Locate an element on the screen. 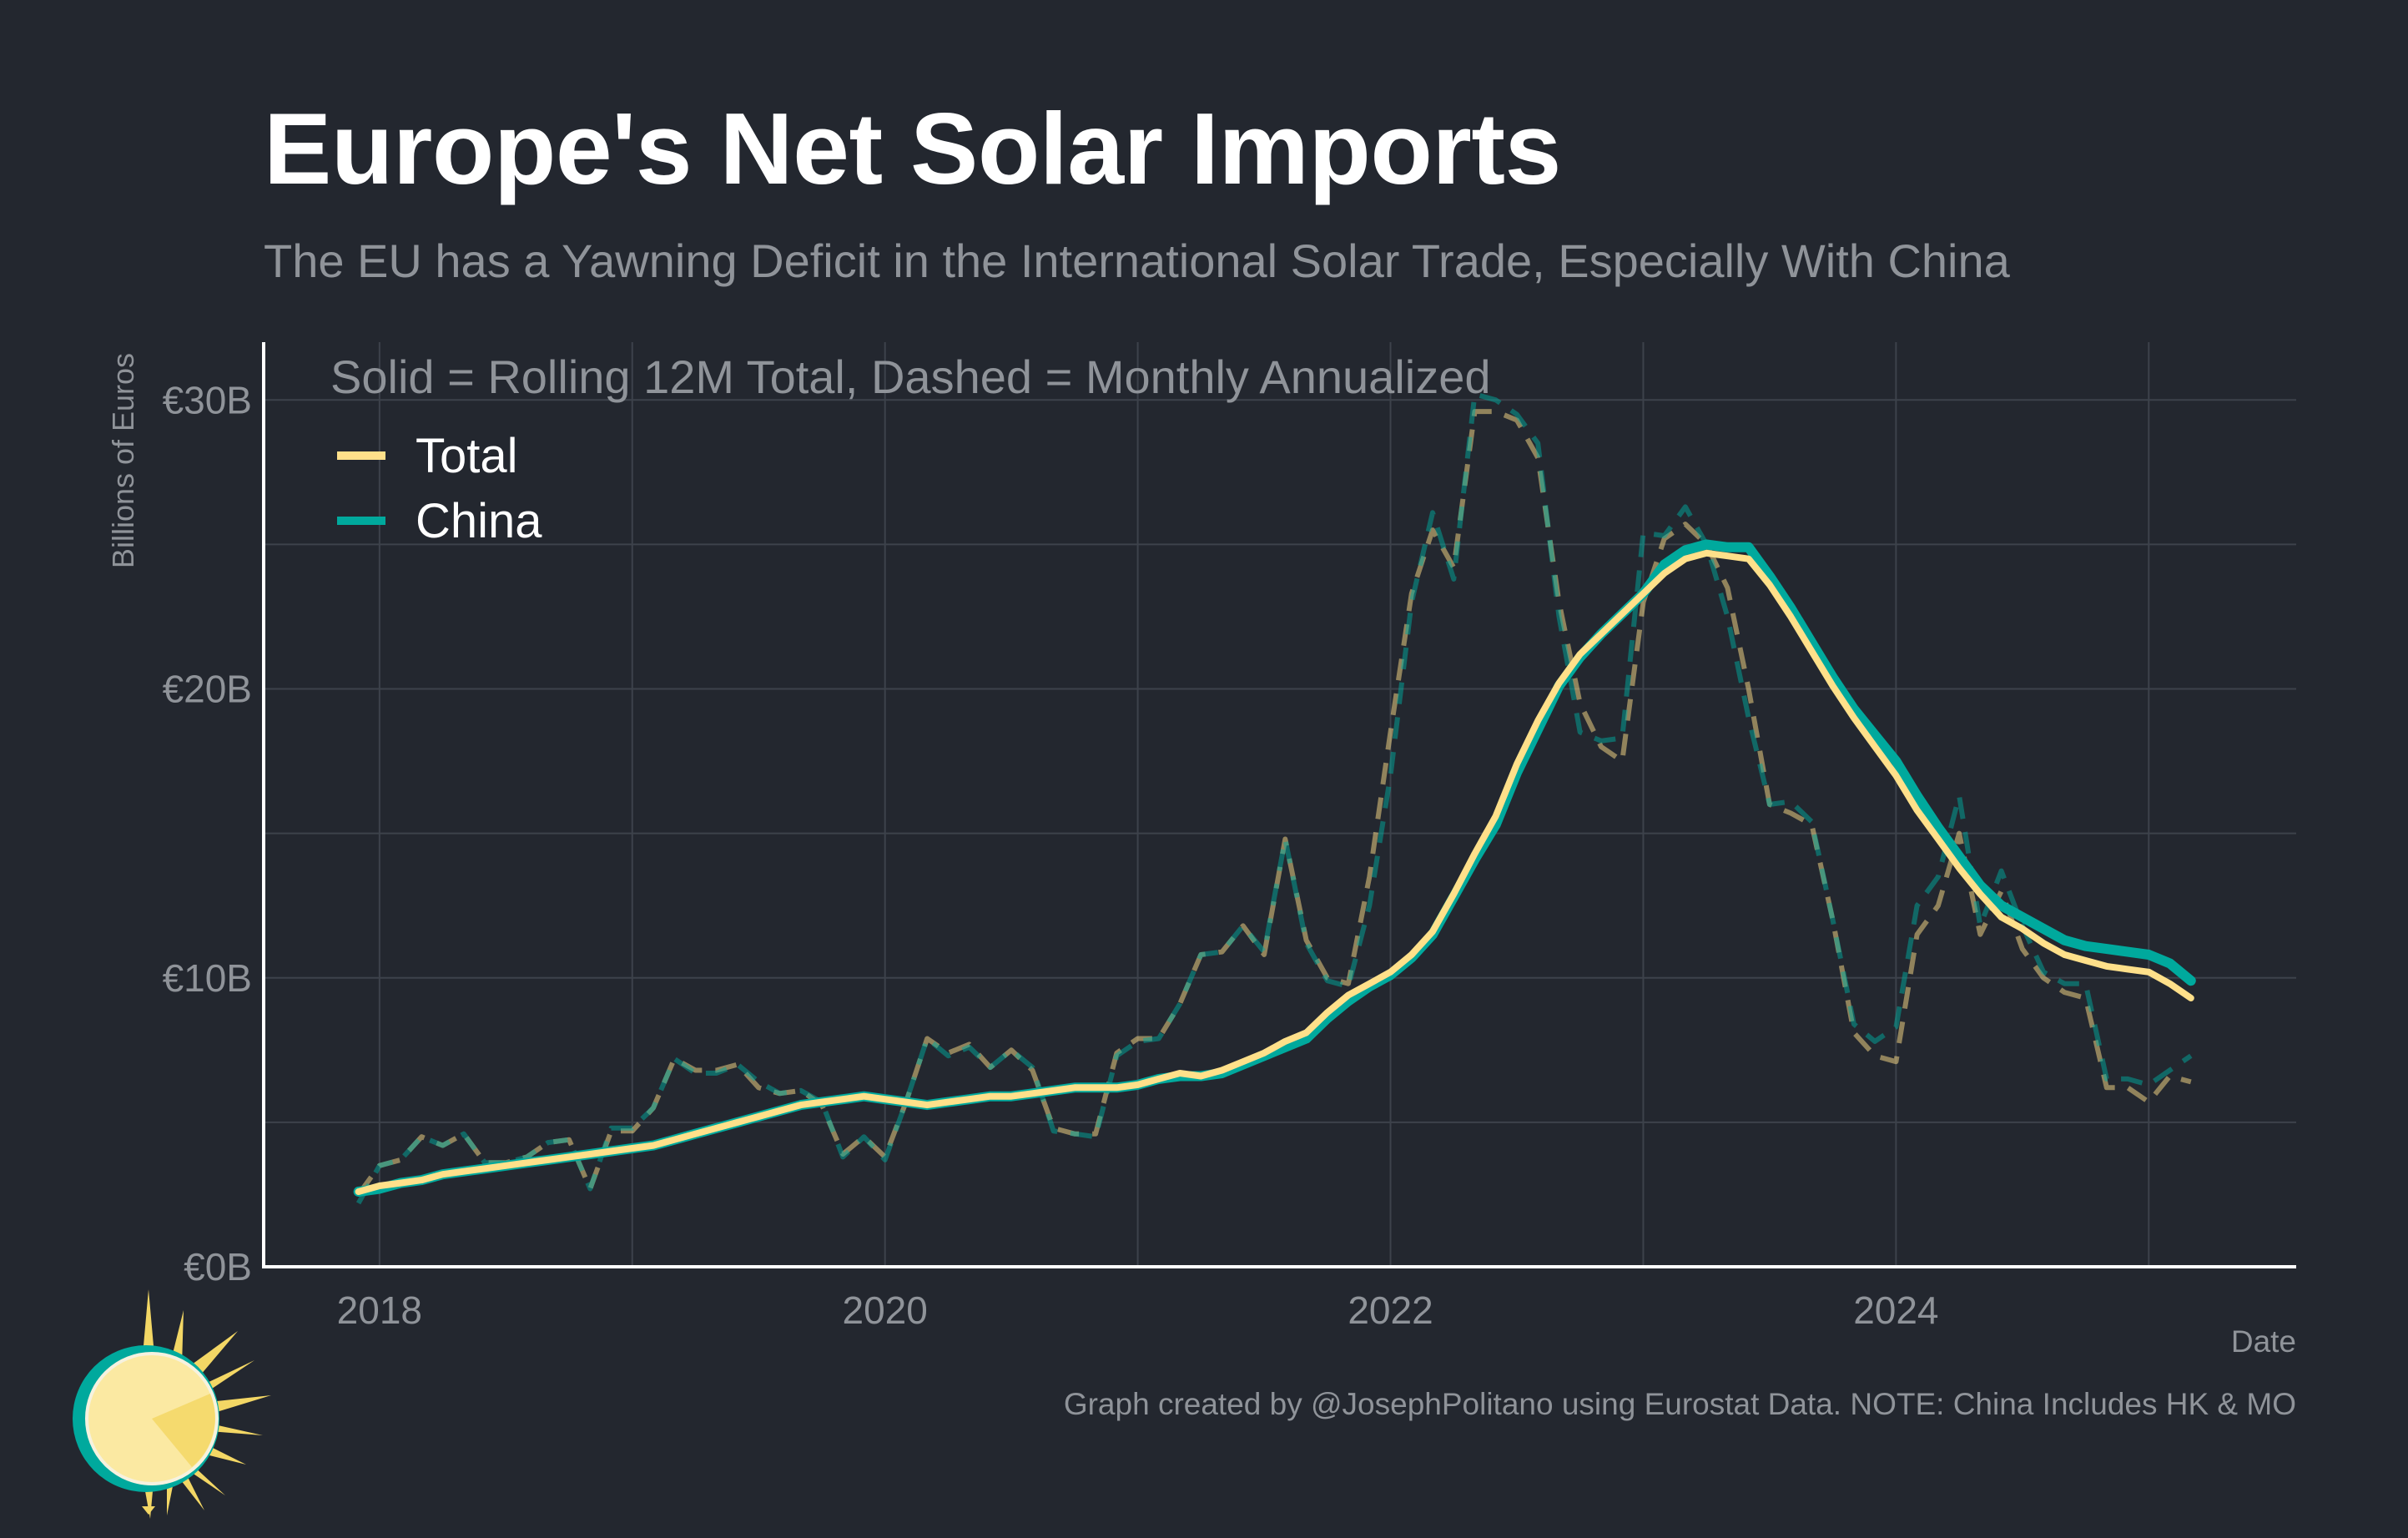 The height and width of the screenshot is (1538, 2408). chart-title: Europe's Net Solar Imports is located at coordinates (912, 148).